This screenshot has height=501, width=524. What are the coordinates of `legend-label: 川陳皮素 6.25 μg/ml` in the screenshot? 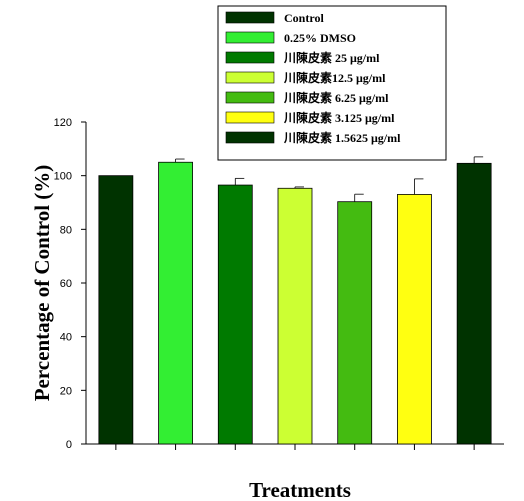 It's located at (336, 97).